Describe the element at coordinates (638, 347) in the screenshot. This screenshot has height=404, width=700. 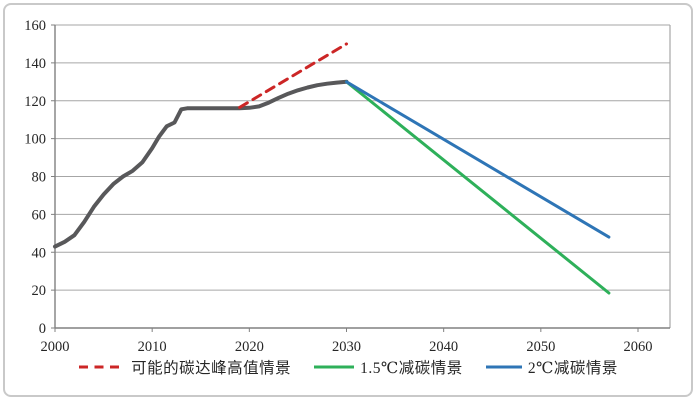
I see `x-tick-label: 2060` at that location.